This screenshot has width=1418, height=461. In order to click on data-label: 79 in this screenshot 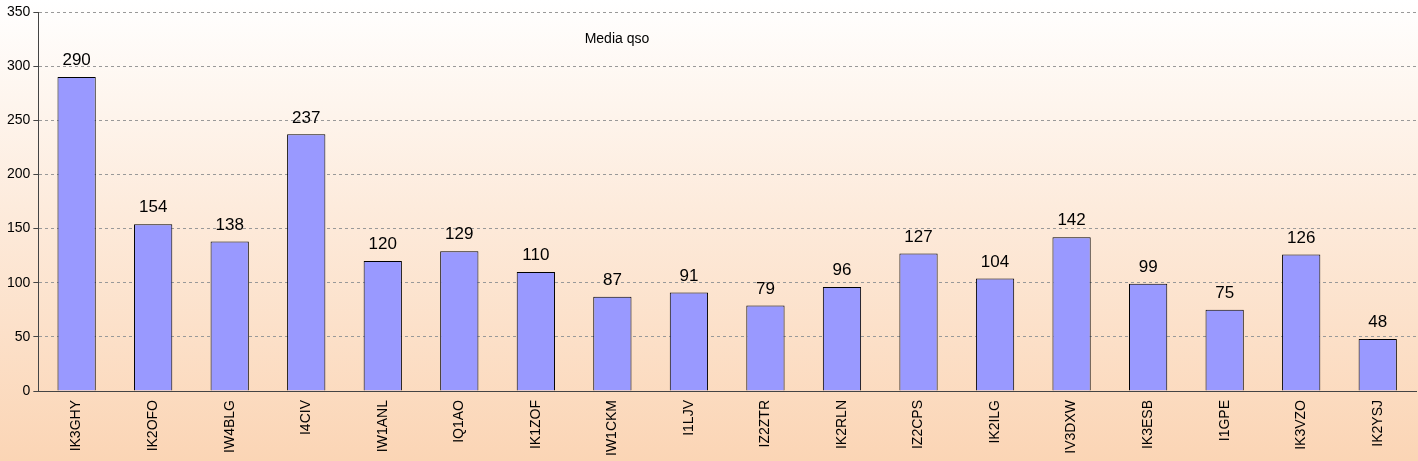, I will do `click(765, 288)`.